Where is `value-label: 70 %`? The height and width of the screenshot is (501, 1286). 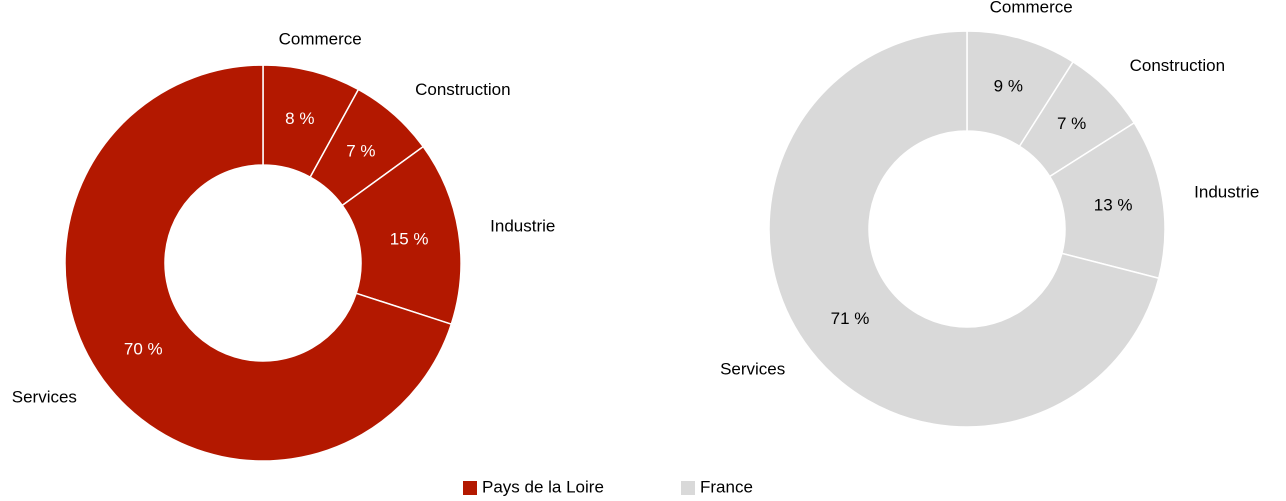
value-label: 70 % is located at coordinates (143, 348).